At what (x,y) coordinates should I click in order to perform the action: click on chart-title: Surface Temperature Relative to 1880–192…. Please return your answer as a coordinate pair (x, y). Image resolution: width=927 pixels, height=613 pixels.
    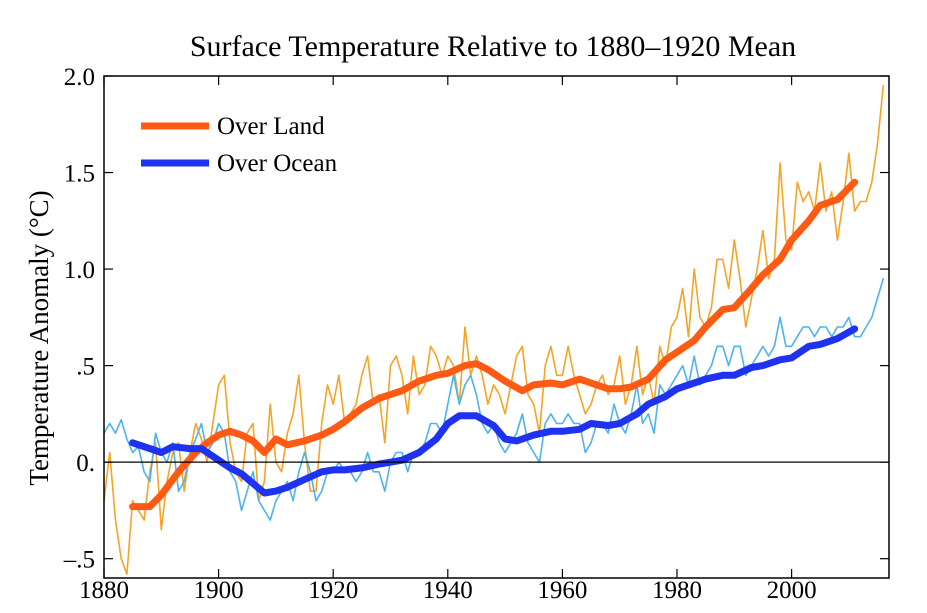
    Looking at the image, I should click on (493, 46).